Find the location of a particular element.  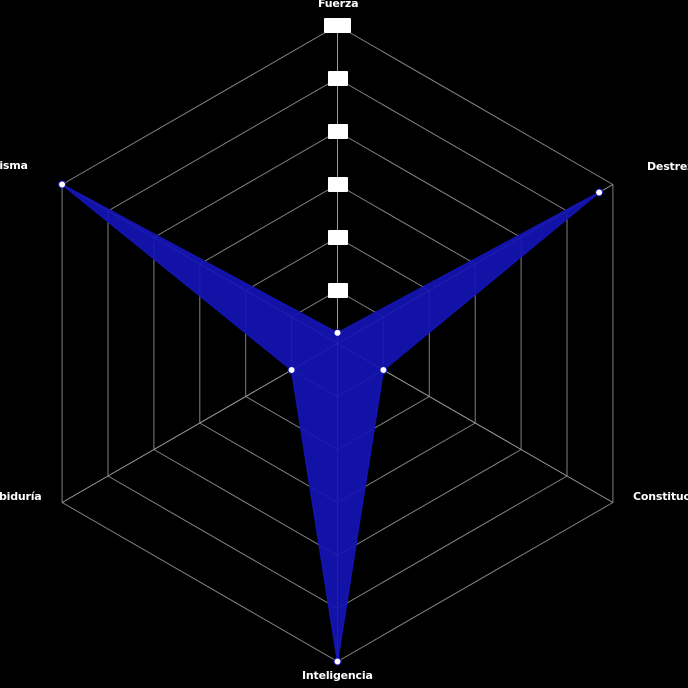

data-point-fuerza is located at coordinates (337, 332).